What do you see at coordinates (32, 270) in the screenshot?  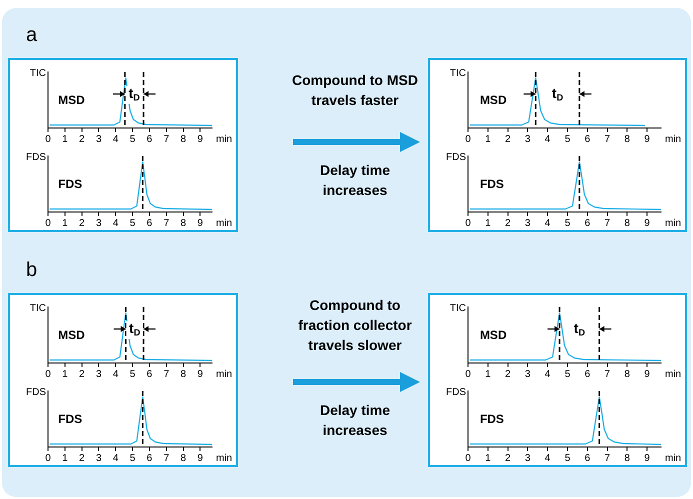 I see `chart-title: b` at bounding box center [32, 270].